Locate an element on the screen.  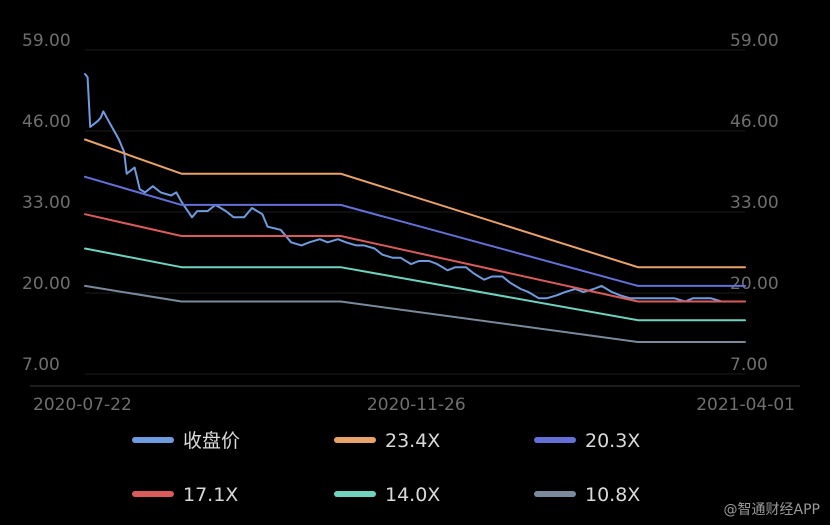
y-tick-label-right: 46.00 is located at coordinates (754, 122).